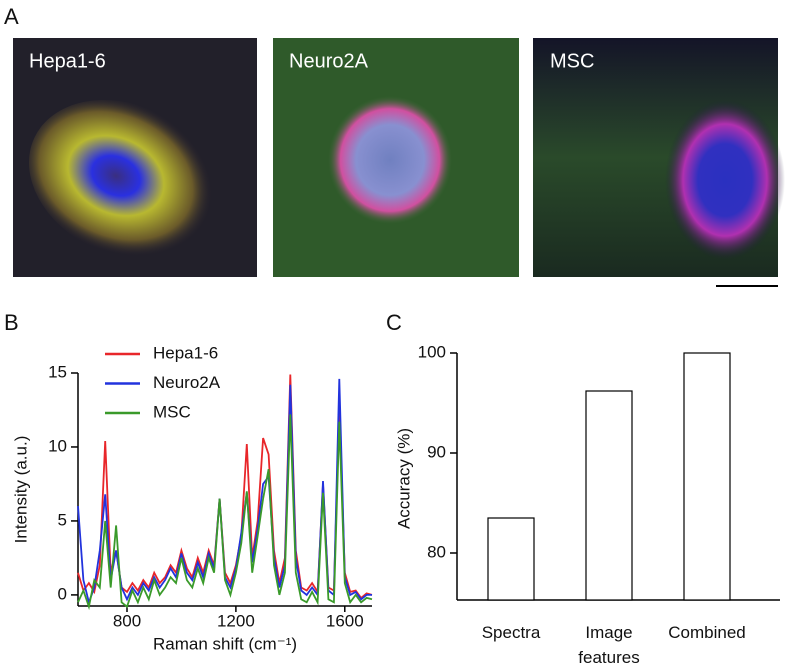 This screenshot has height=668, width=790. What do you see at coordinates (329, 61) in the screenshot?
I see `image-label: Neuro2A` at bounding box center [329, 61].